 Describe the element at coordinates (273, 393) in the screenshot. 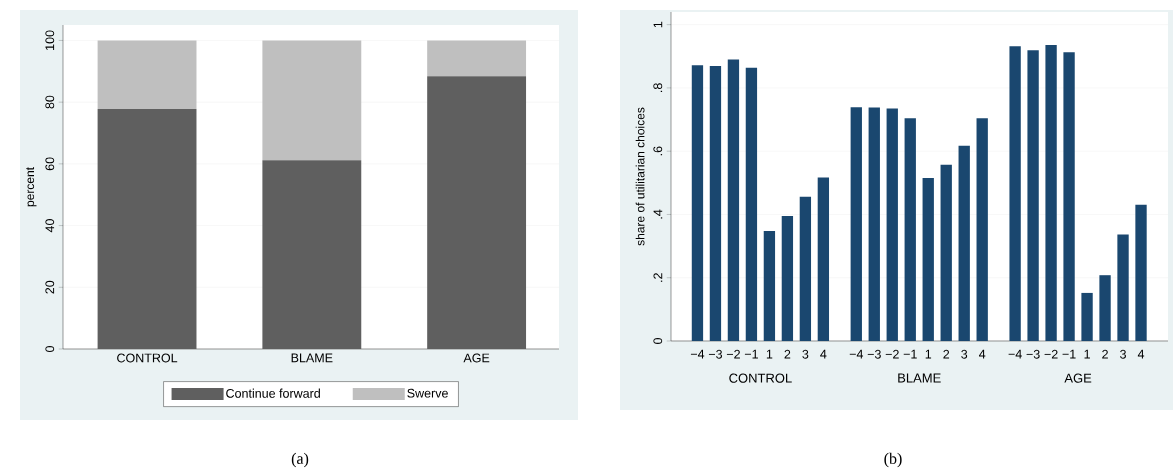

I see `legend-label: Continue forward` at that location.